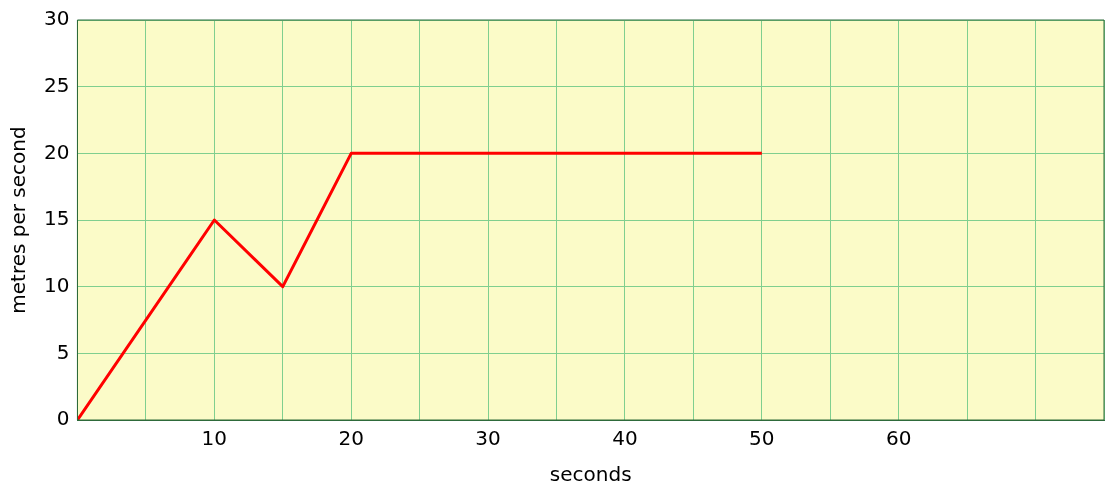 The image size is (1118, 492). What do you see at coordinates (762, 438) in the screenshot?
I see `x-tick-label: 50` at bounding box center [762, 438].